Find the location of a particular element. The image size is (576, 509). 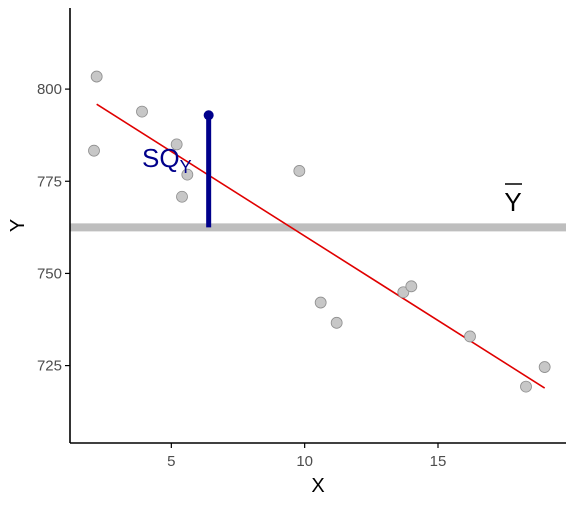

x-tick-label: 15 is located at coordinates (438, 461).